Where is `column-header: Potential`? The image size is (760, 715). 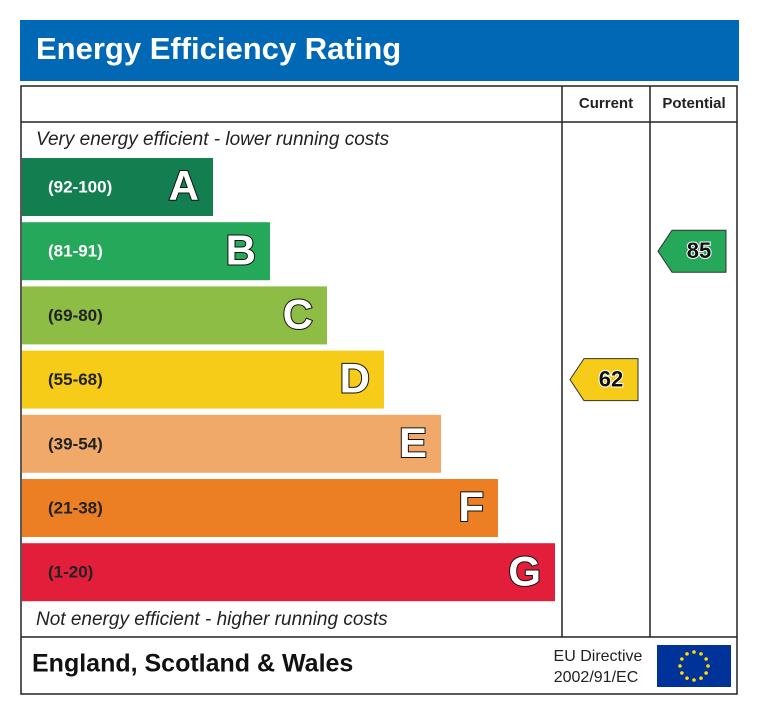 column-header: Potential is located at coordinates (693, 103).